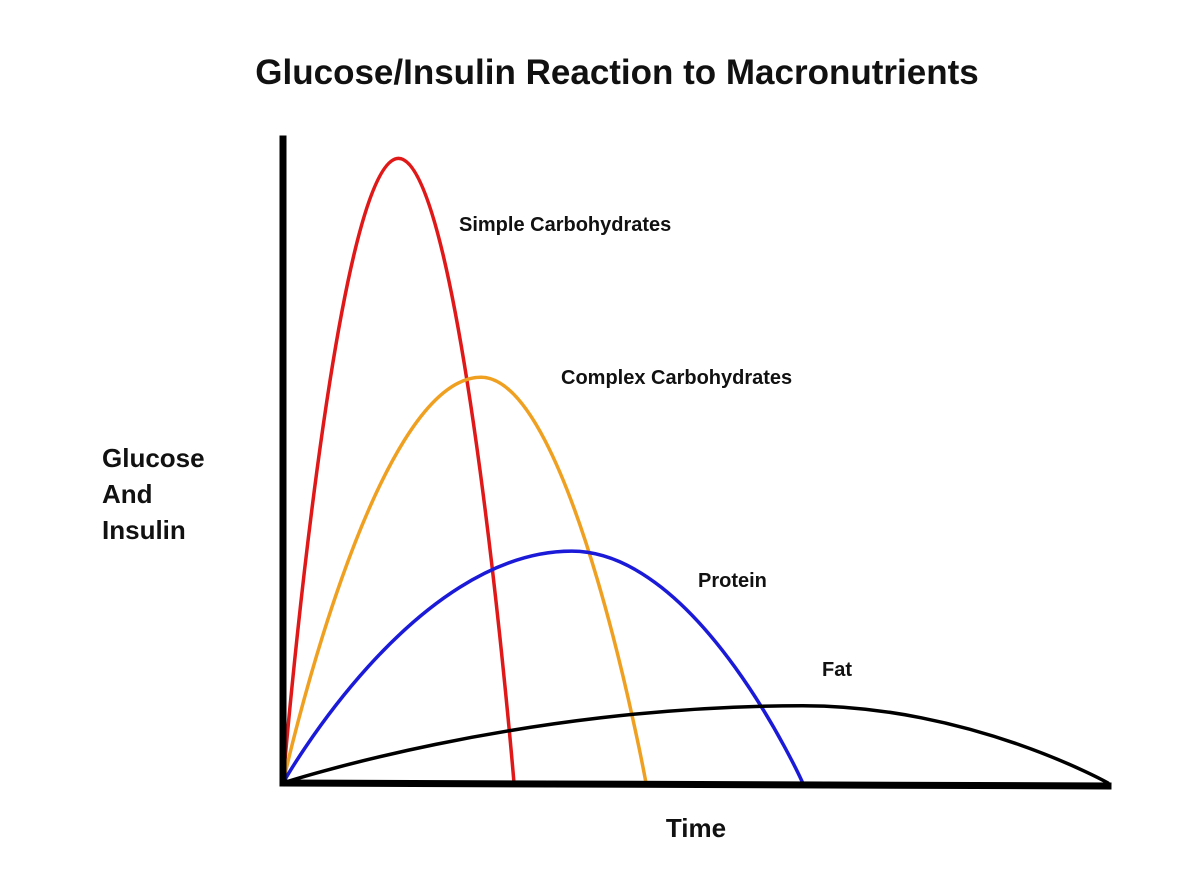 The image size is (1200, 892). Describe the element at coordinates (676, 378) in the screenshot. I see `series-label-complex-carbohydrates: Complex Carbohydrates` at that location.